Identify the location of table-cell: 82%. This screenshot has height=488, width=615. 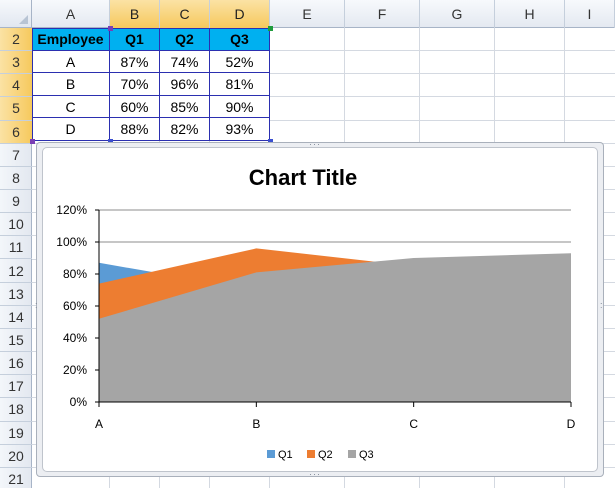
(185, 129).